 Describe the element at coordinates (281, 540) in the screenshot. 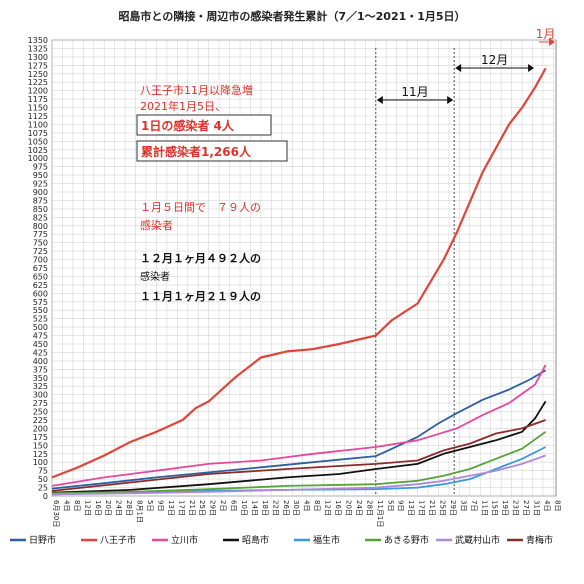

I see `legend: 日野市 八王子市 立川市 昭島市 福生市 あきる野市 武蔵村山市 青梅市` at that location.